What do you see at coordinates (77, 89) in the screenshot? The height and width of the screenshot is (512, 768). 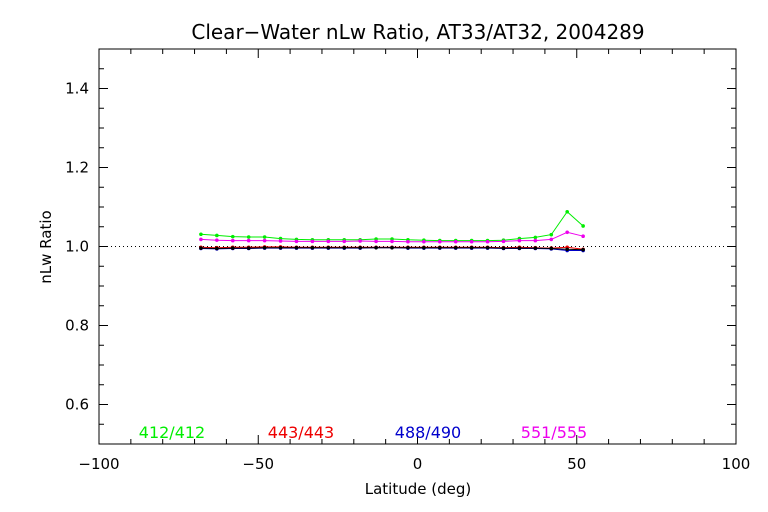 I see `y-tick-label: 1.4` at bounding box center [77, 89].